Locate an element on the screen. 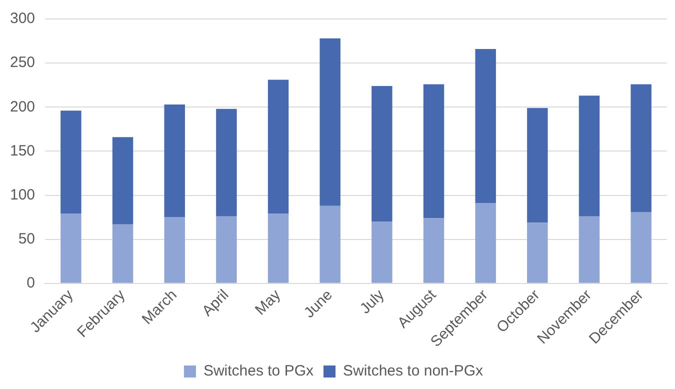 The width and height of the screenshot is (675, 389). y-tick-label: 0 is located at coordinates (31, 283).